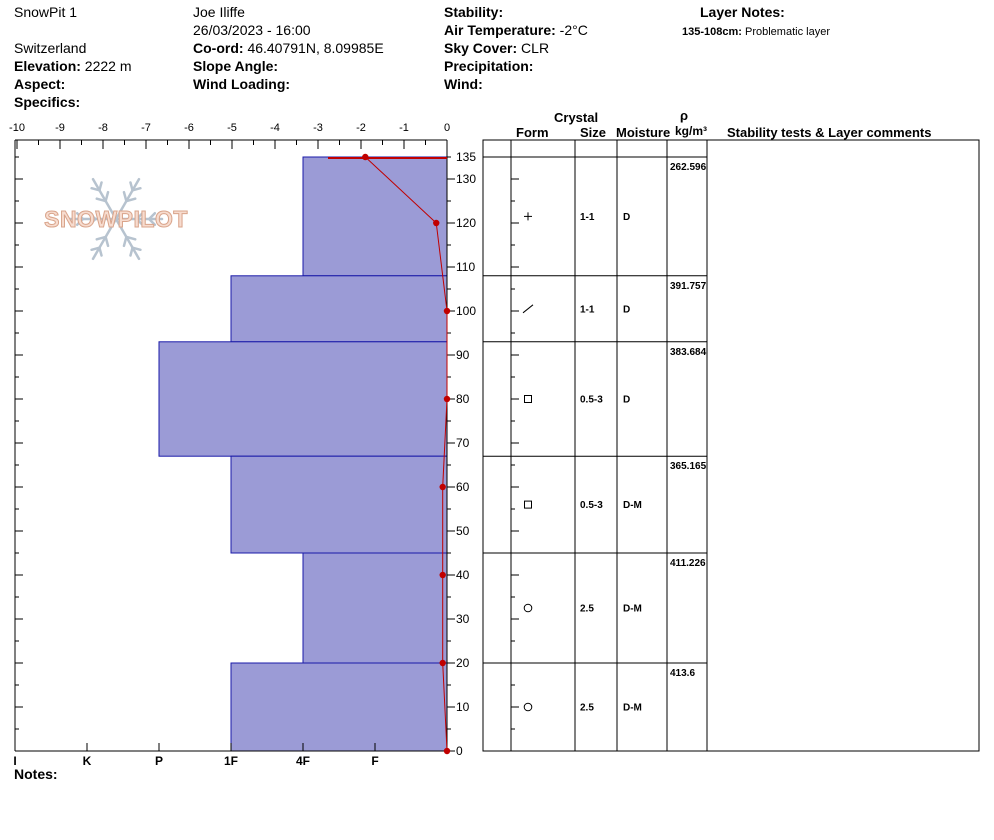  What do you see at coordinates (447, 128) in the screenshot?
I see `temp-tick-label: 0` at bounding box center [447, 128].